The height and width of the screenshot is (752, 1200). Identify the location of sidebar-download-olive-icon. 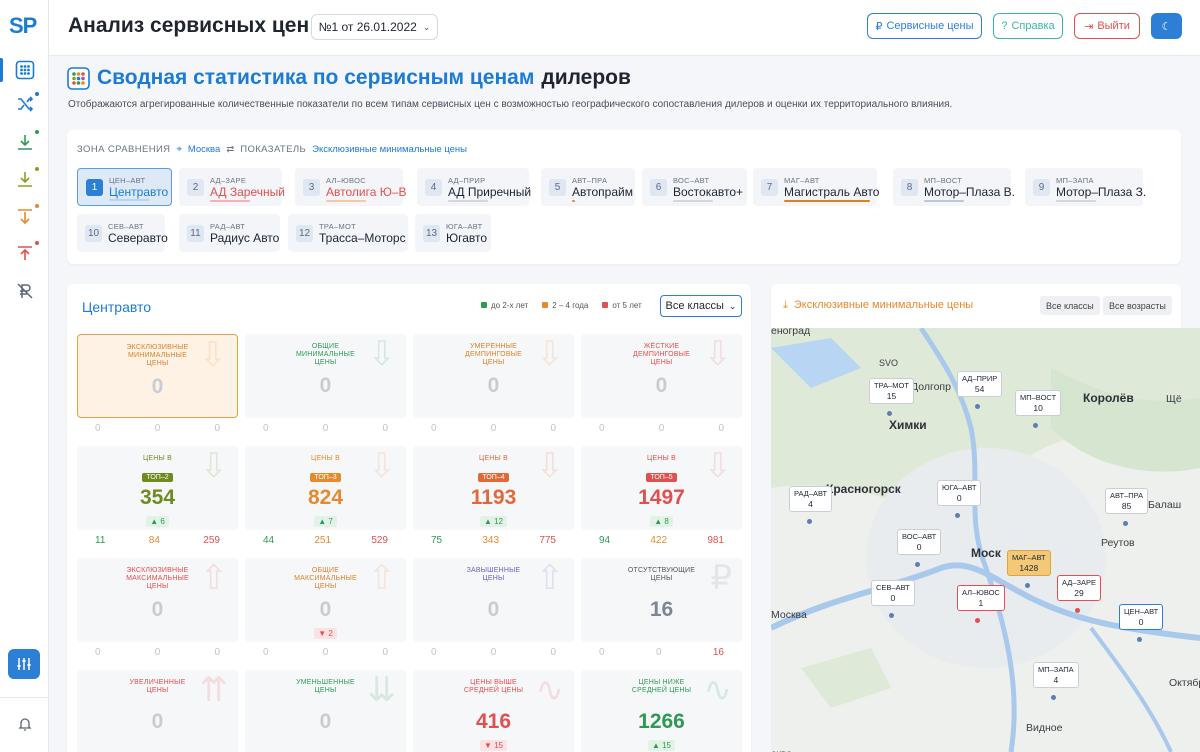
(26, 179).